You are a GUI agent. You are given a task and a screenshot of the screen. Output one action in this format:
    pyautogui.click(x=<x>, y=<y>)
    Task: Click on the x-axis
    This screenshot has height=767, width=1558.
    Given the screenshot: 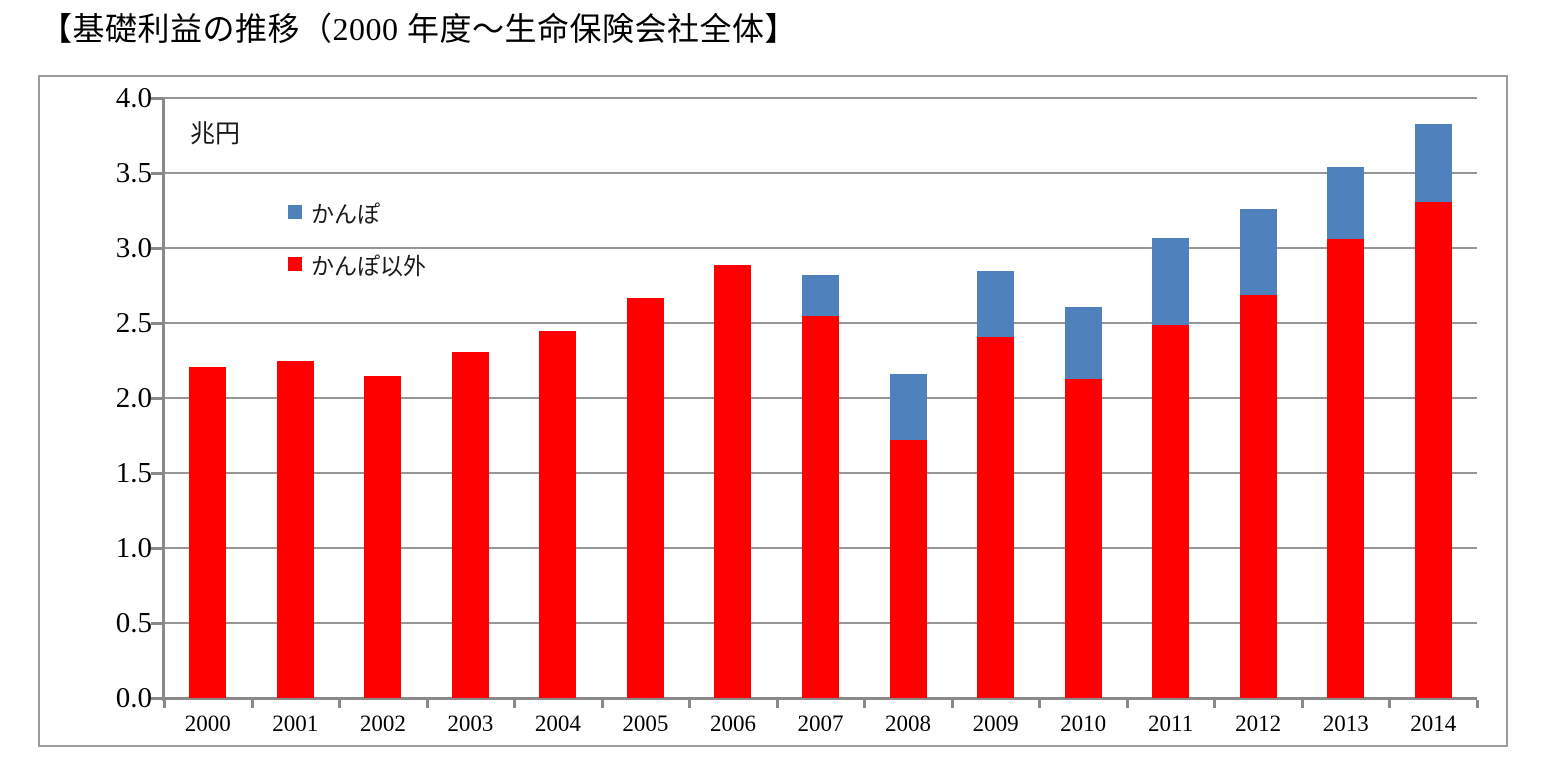 What is the action you would take?
    pyautogui.click(x=819, y=698)
    